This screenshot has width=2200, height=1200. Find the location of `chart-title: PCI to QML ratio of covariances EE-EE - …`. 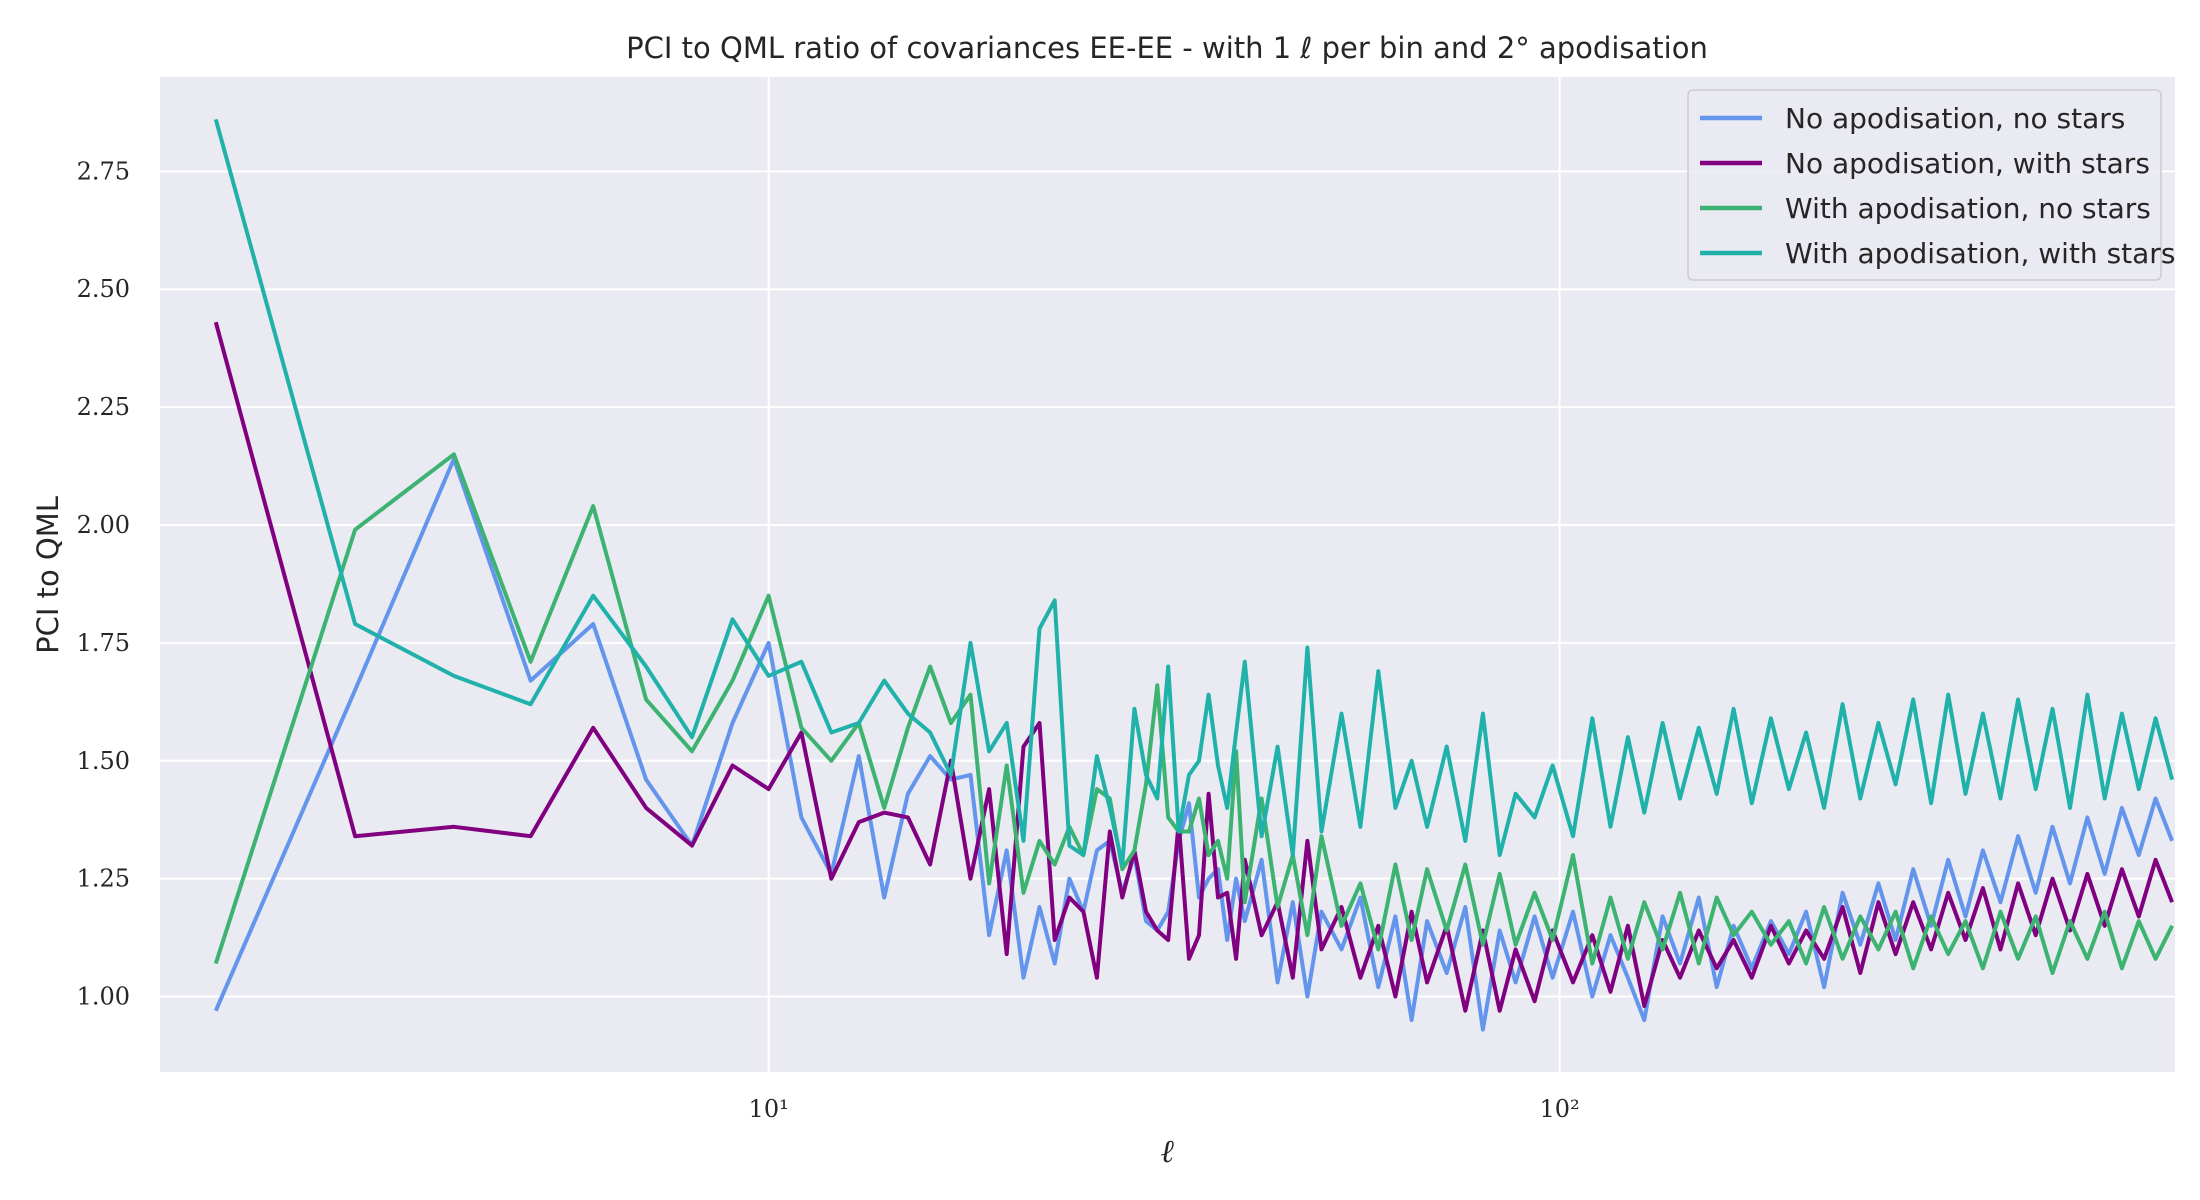

chart-title: PCI to QML ratio of covariances EE-EE - … is located at coordinates (1167, 48).